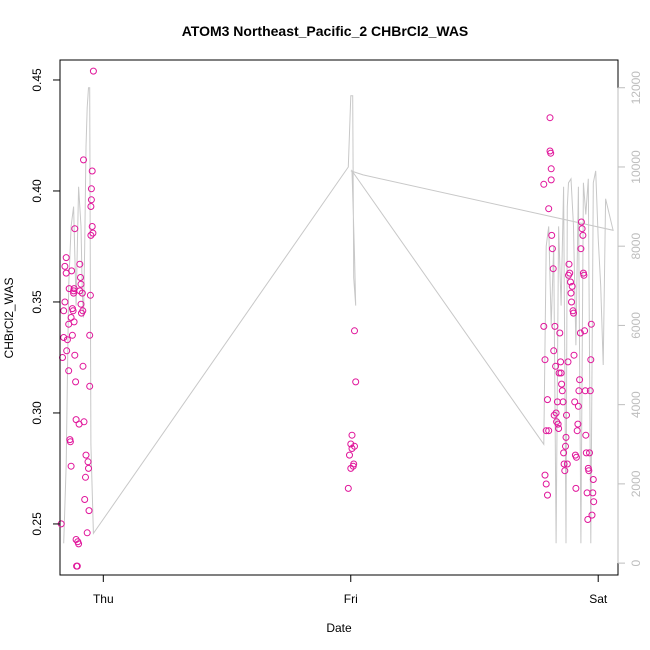  What do you see at coordinates (636, 246) in the screenshot?
I see `right-tick-label: 8000` at bounding box center [636, 246].